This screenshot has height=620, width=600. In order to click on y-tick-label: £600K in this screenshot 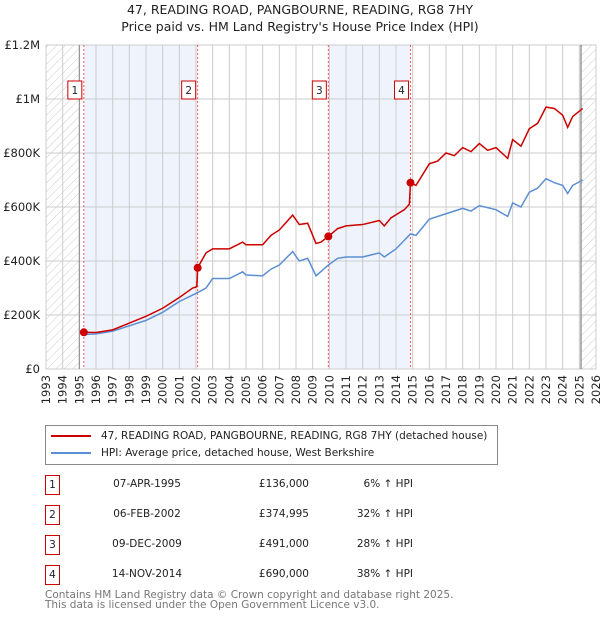, I will do `click(21, 207)`.